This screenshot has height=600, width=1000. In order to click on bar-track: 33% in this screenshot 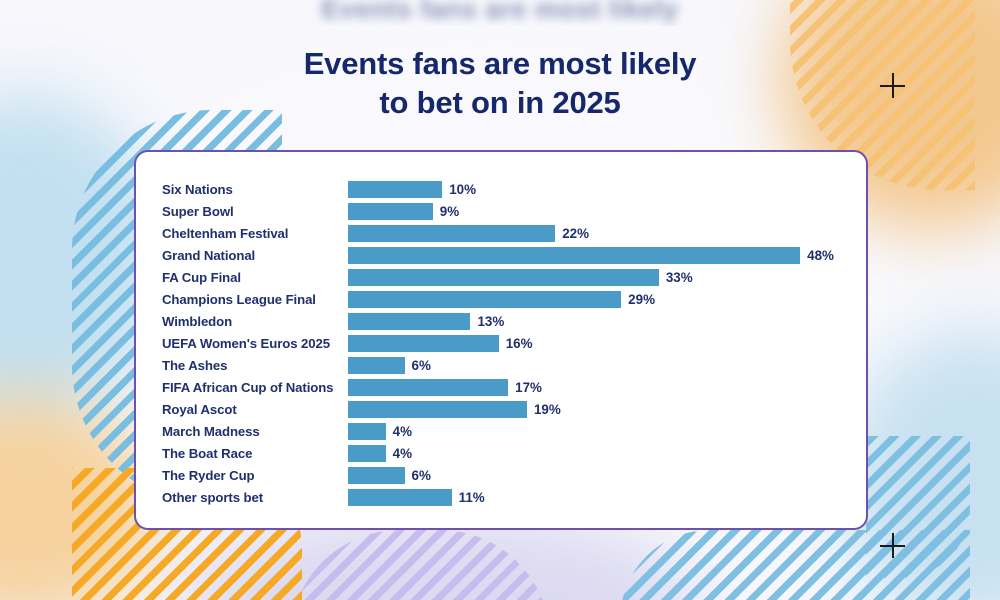, I will do `click(607, 277)`.